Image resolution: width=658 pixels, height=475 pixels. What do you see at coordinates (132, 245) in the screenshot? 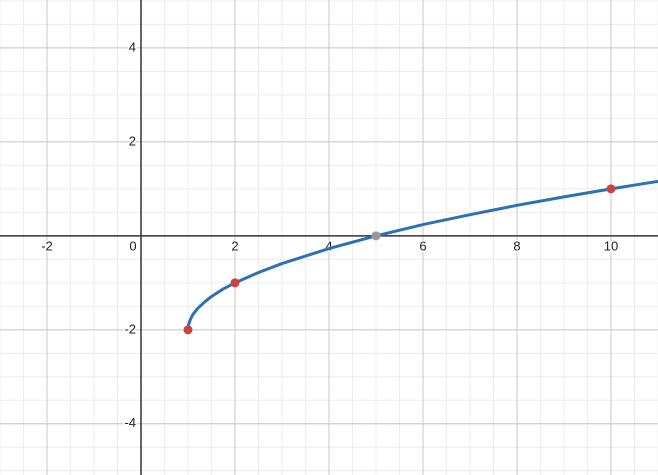
I see `x-tick-label: 0` at bounding box center [132, 245].